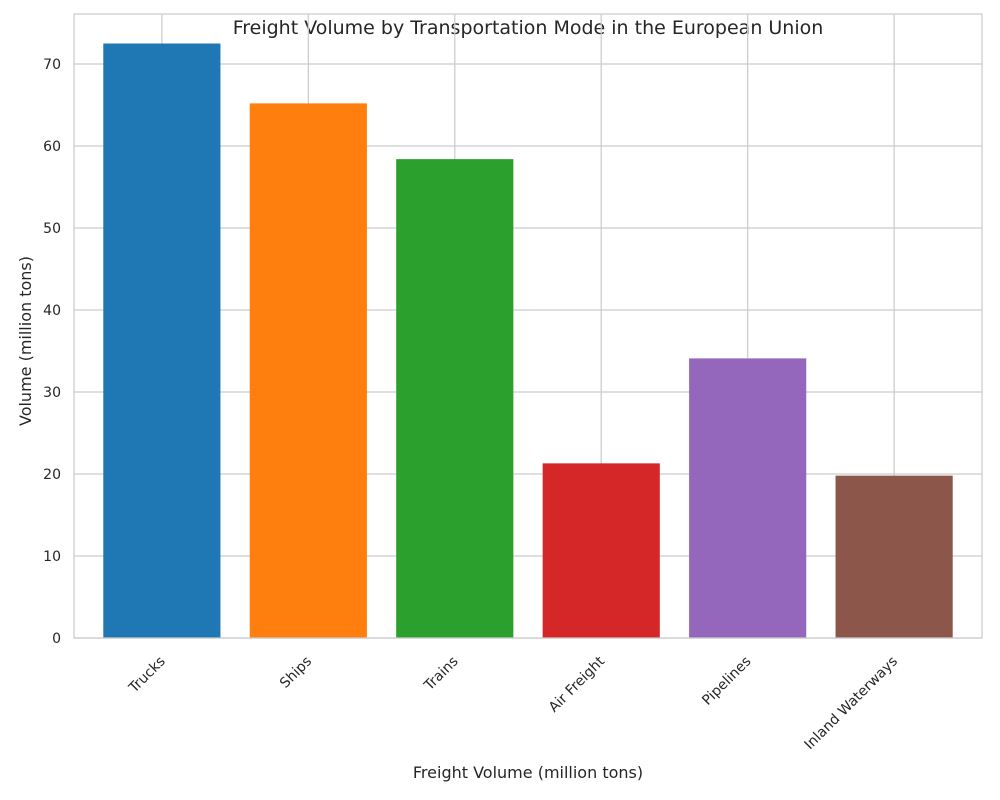  I want to click on y-tick-label: 40, so click(52, 311).